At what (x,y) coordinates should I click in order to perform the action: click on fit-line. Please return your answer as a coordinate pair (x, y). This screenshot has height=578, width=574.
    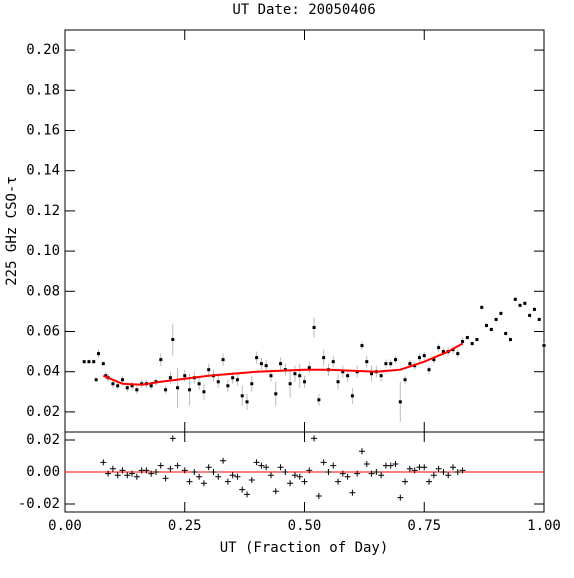
    Looking at the image, I should click on (283, 364).